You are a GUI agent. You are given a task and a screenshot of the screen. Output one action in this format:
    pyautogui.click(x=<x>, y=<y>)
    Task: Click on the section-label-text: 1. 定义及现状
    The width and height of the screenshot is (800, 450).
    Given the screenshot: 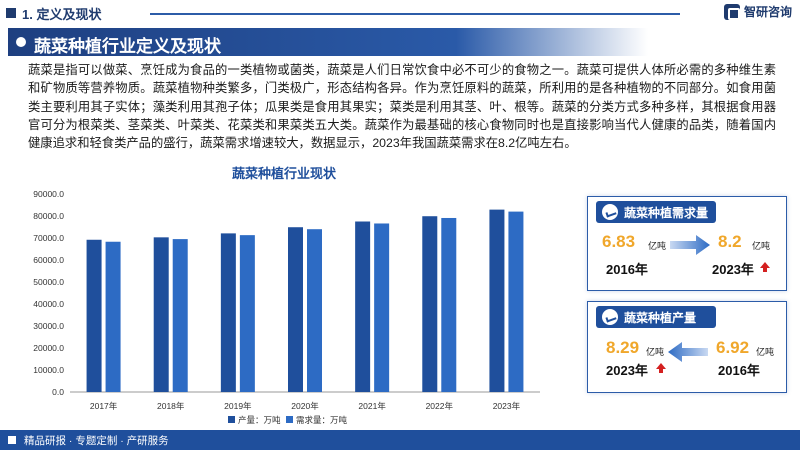 What is the action you would take?
    pyautogui.click(x=62, y=14)
    